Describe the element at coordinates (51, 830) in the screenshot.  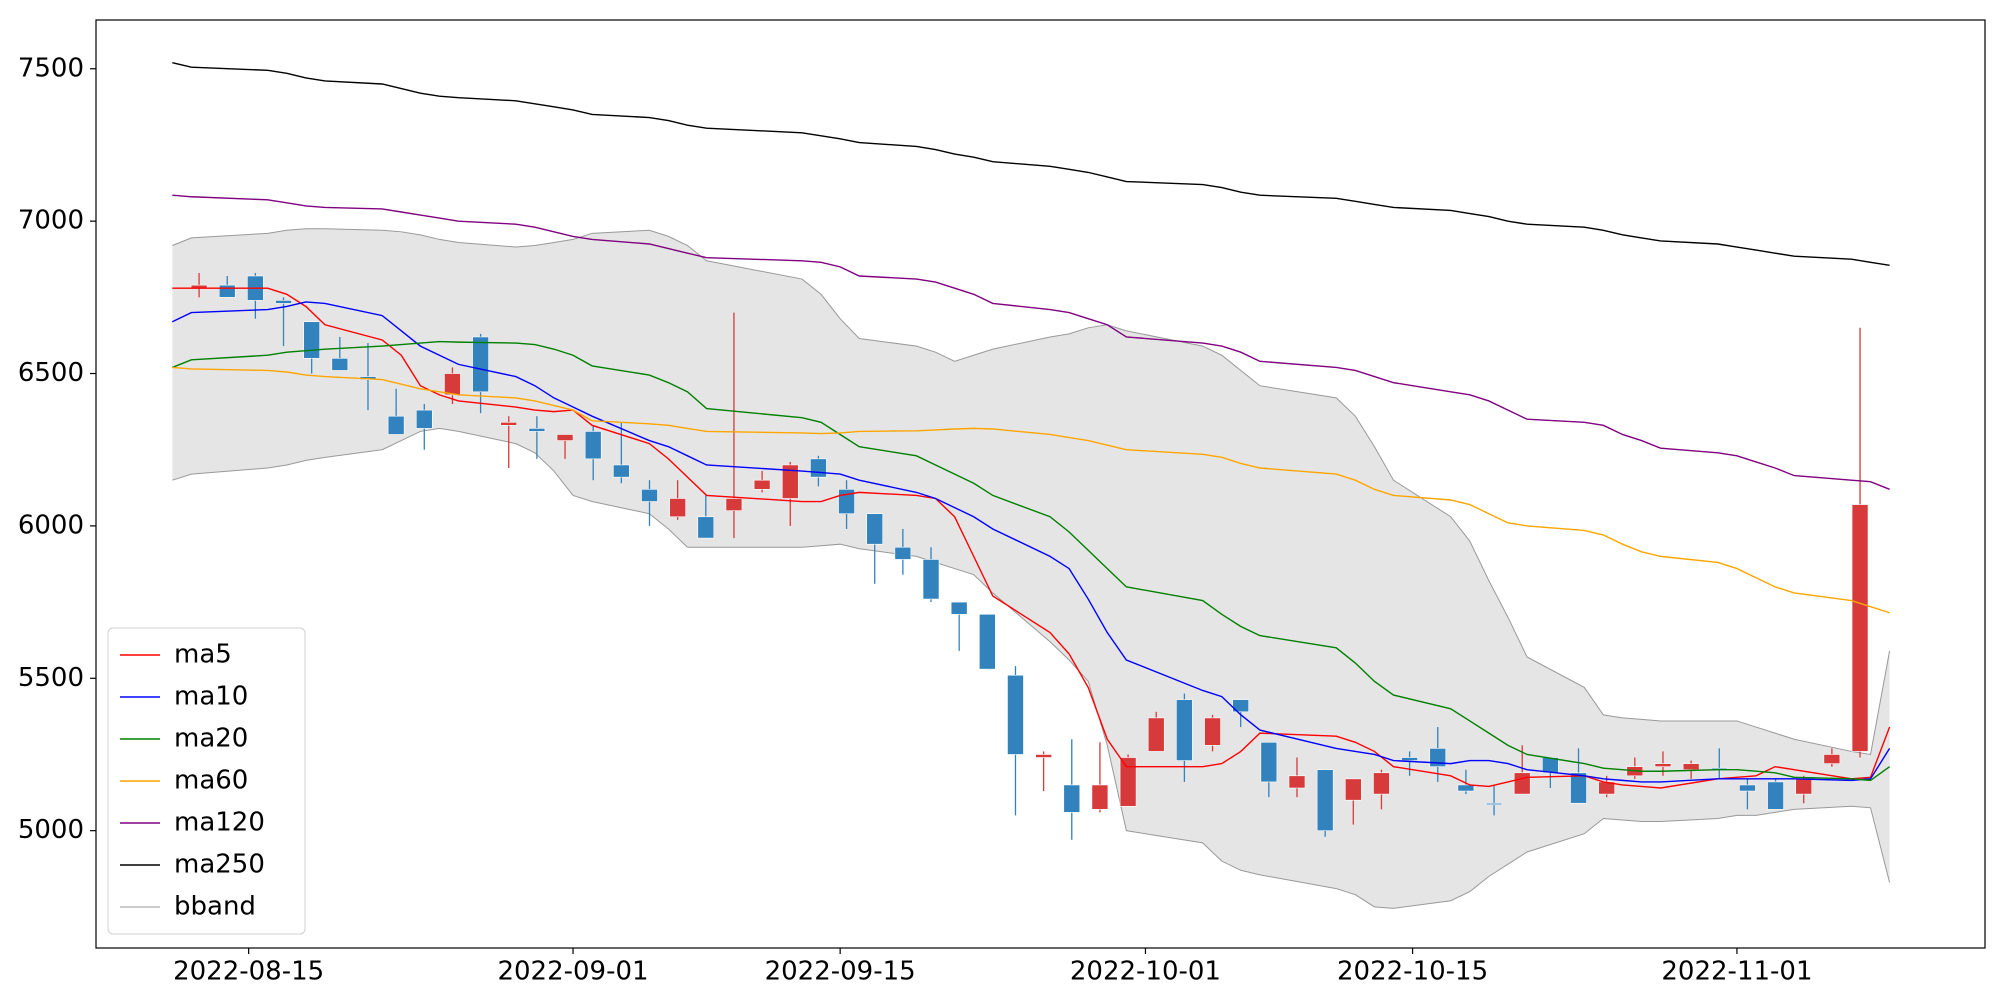
I see `y-tick-label: 5000` at that location.